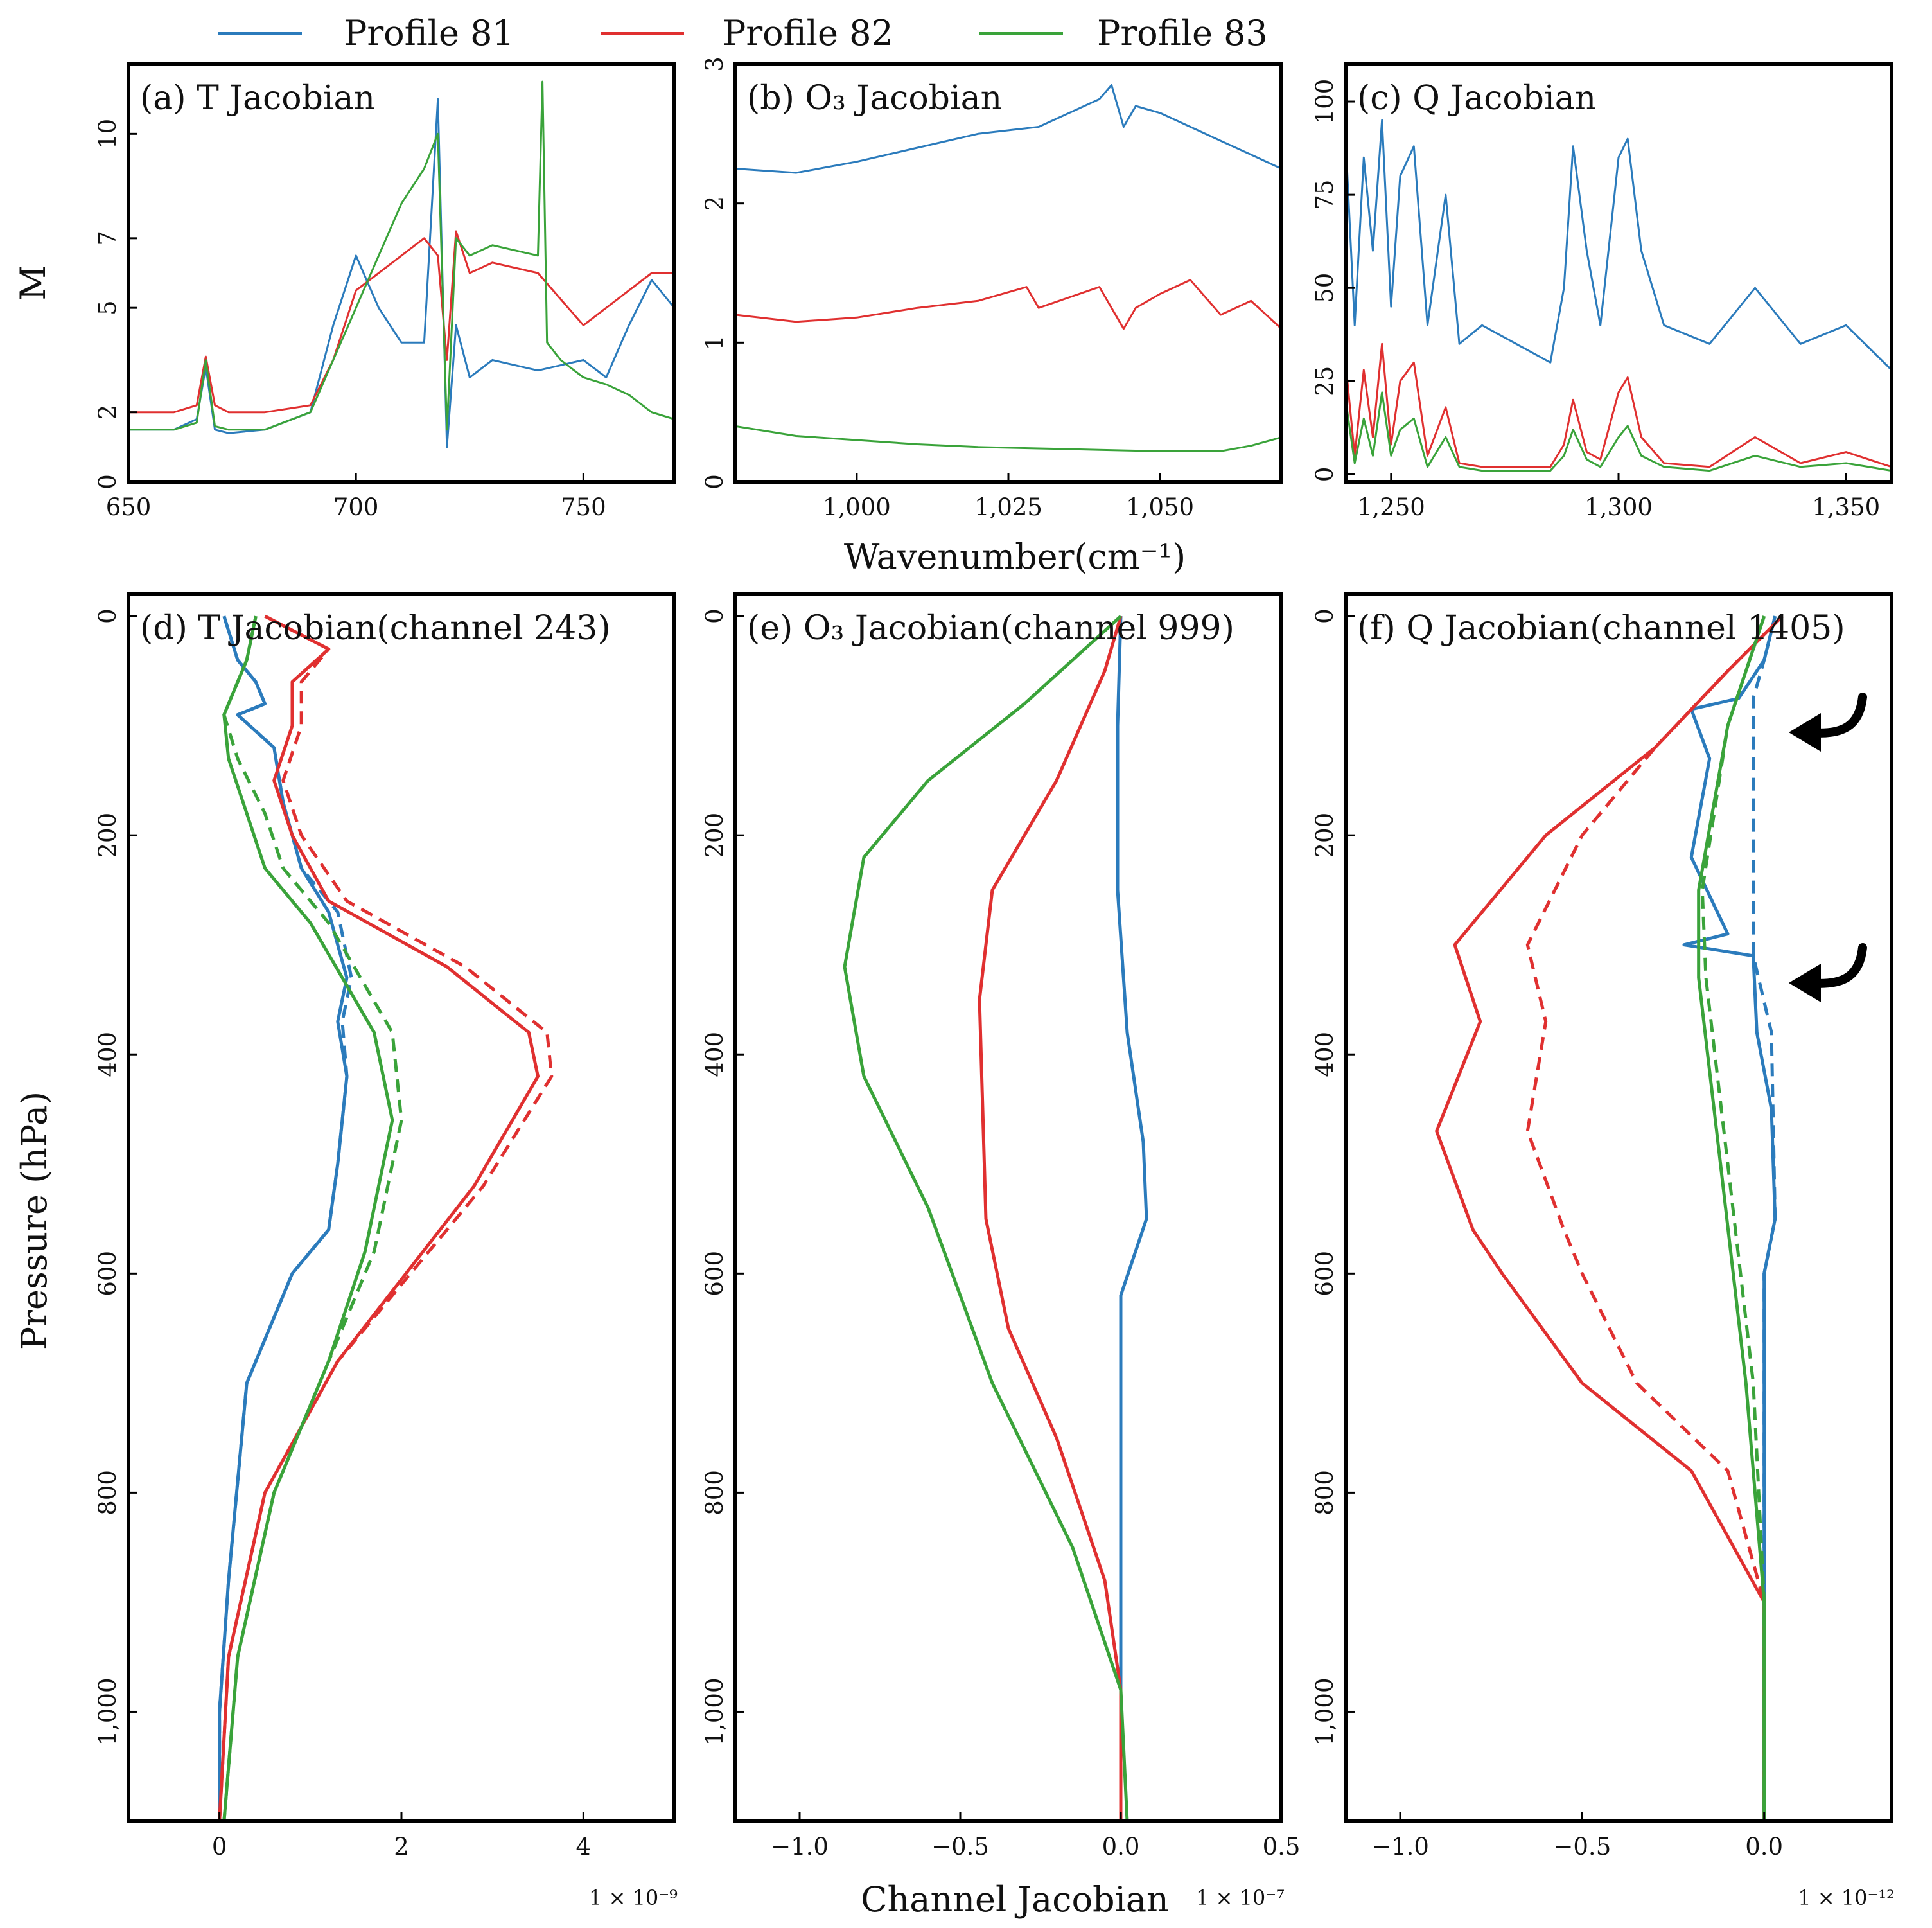 The height and width of the screenshot is (1928, 1932). What do you see at coordinates (874, 98) in the screenshot?
I see `panel-title: (b) O₃ Jacobian` at bounding box center [874, 98].